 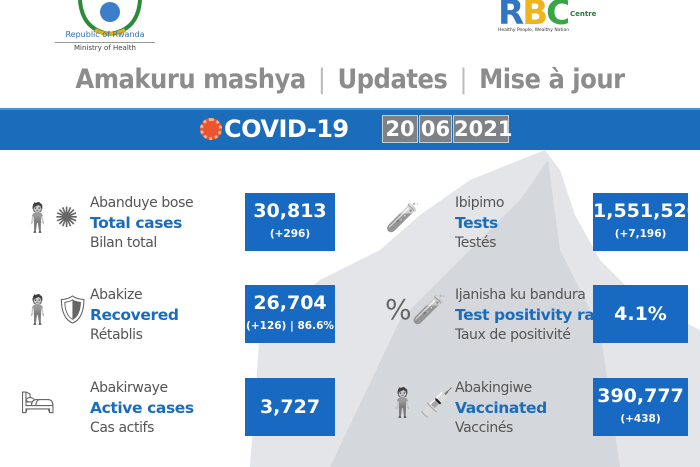 I want to click on stat-value: 26,704, so click(x=290, y=303).